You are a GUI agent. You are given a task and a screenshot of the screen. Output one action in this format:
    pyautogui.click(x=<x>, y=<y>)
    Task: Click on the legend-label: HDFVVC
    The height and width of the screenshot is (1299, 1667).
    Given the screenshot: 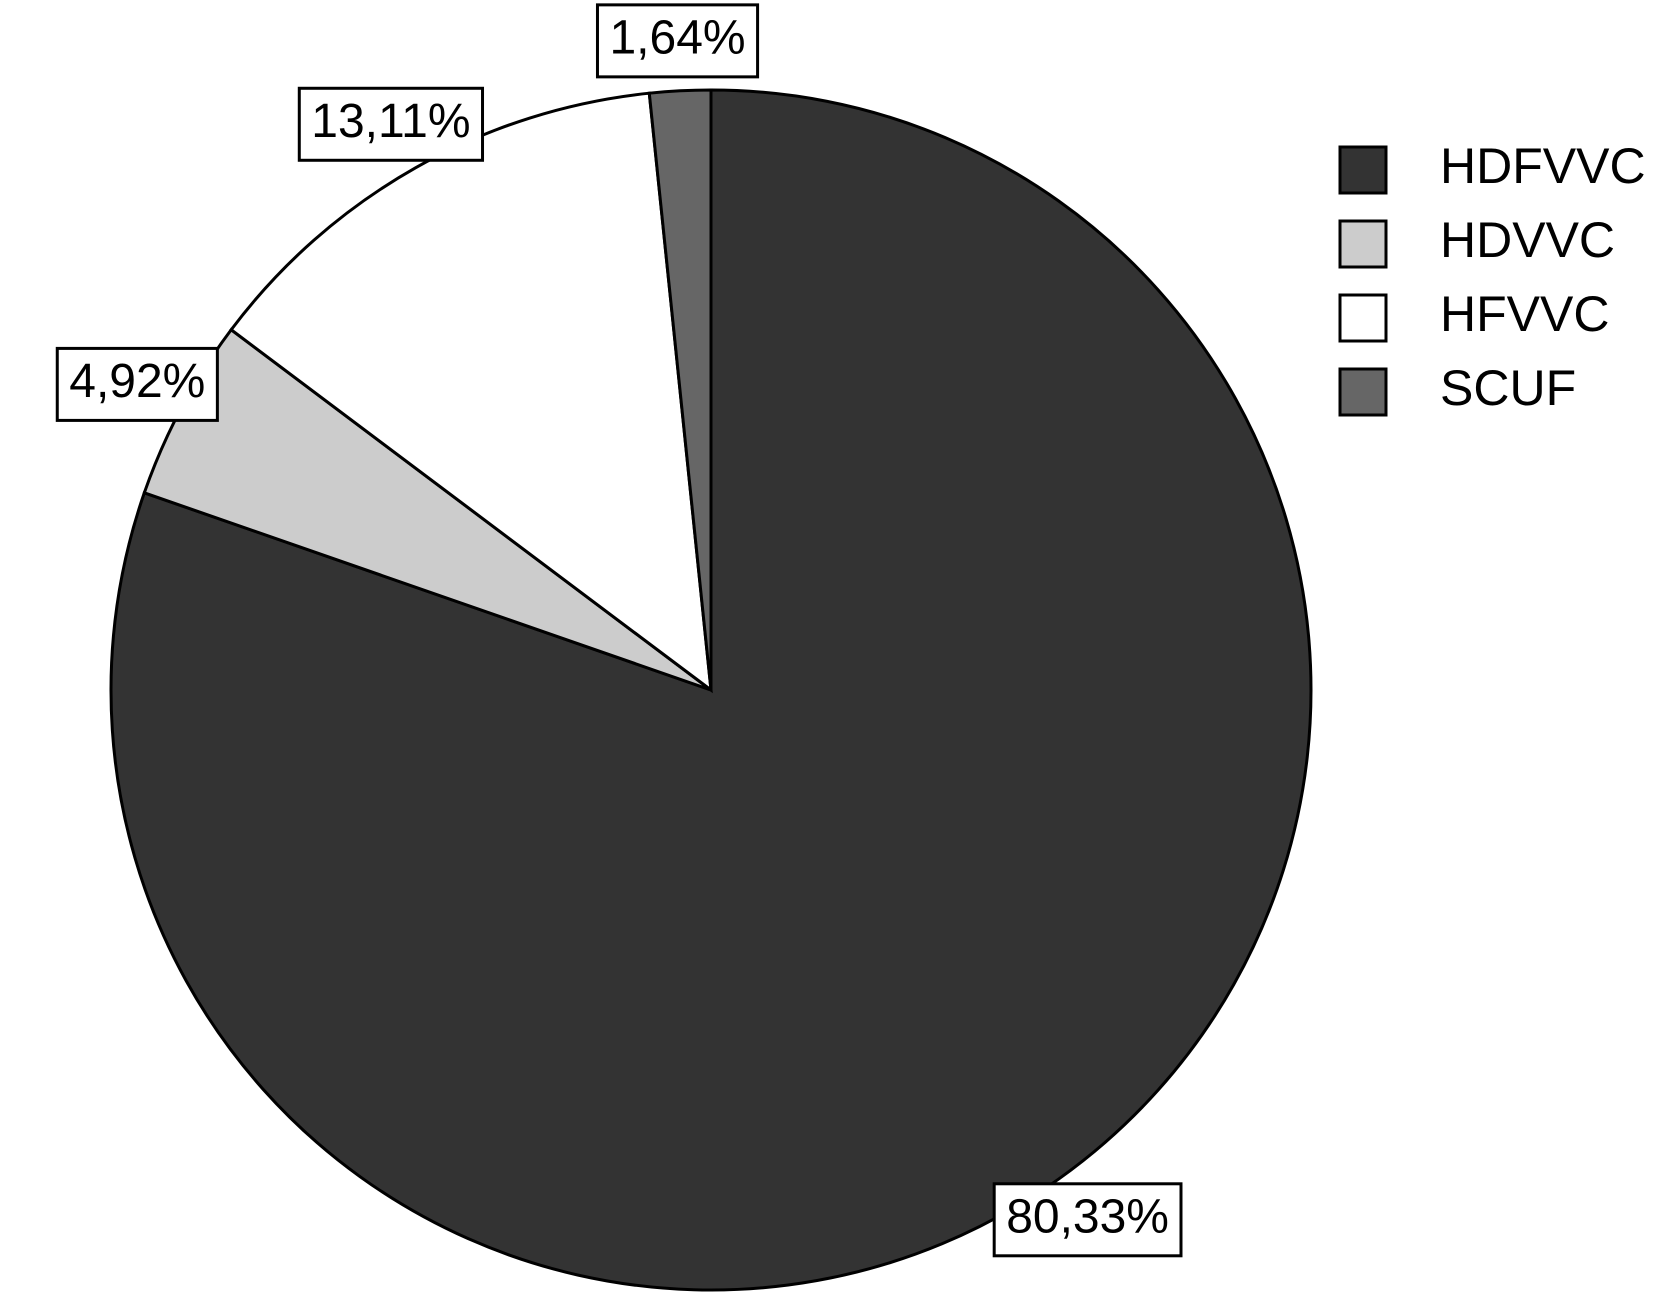 What is the action you would take?
    pyautogui.click(x=1543, y=166)
    